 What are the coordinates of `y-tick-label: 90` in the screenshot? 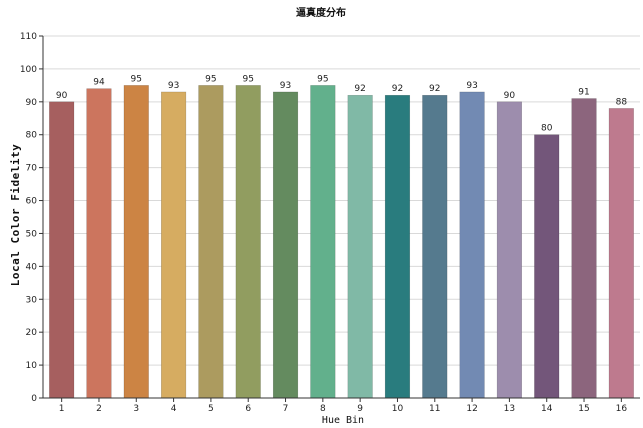 It's located at (32, 103).